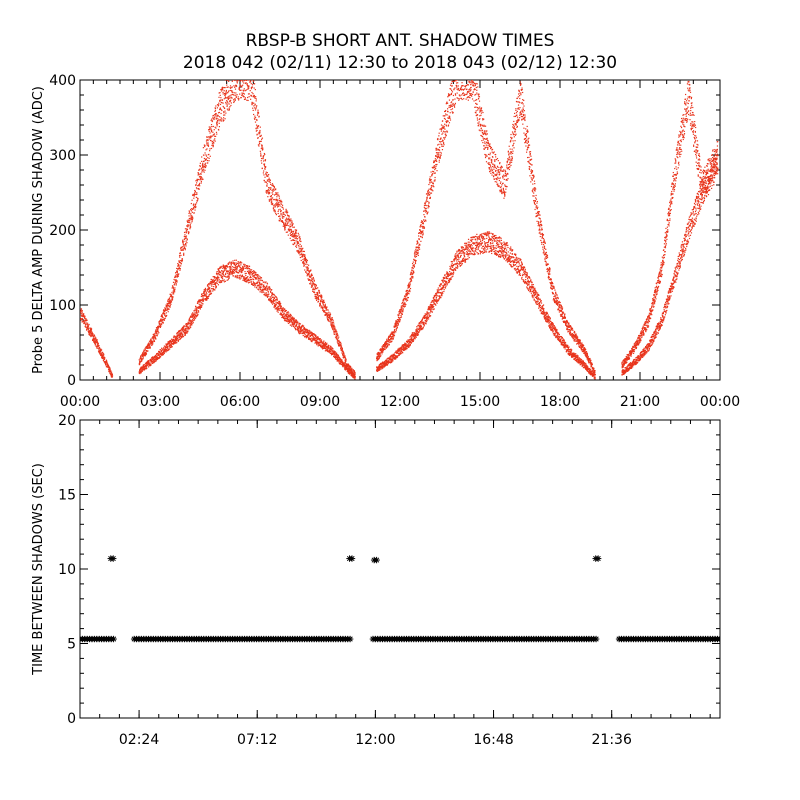  What do you see at coordinates (62, 231) in the screenshot?
I see `y-tick-label: 200` at bounding box center [62, 231].